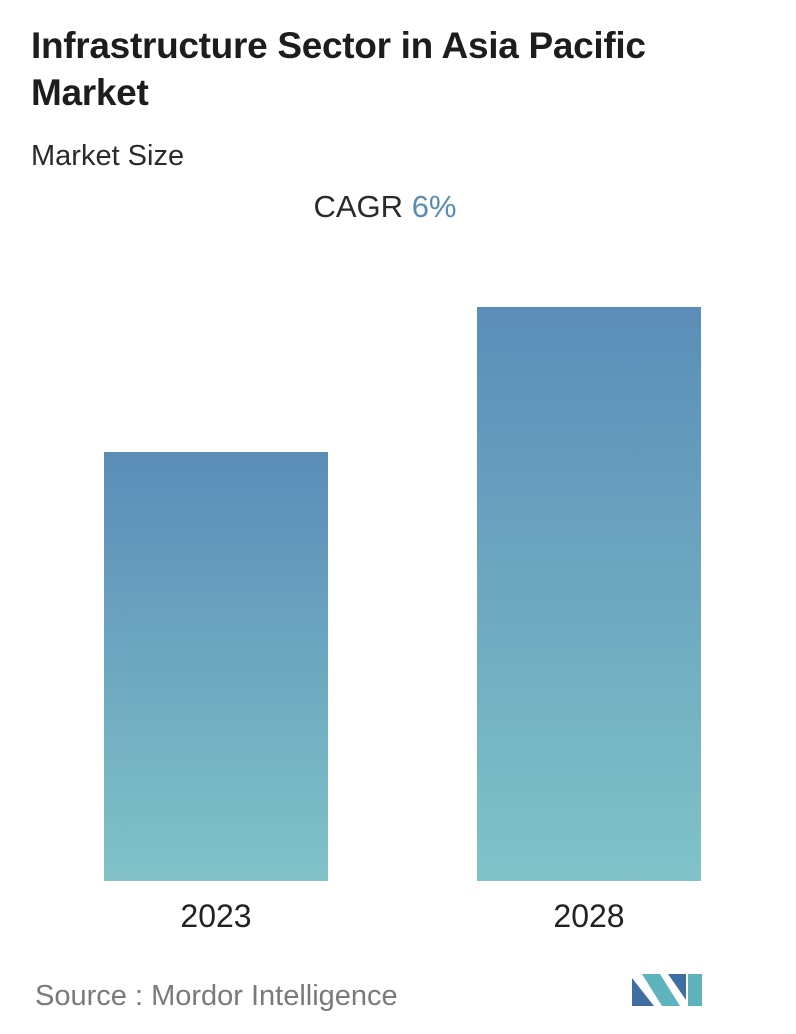 The width and height of the screenshot is (796, 1034). What do you see at coordinates (588, 916) in the screenshot?
I see `x-tick-label-2028: 2028` at bounding box center [588, 916].